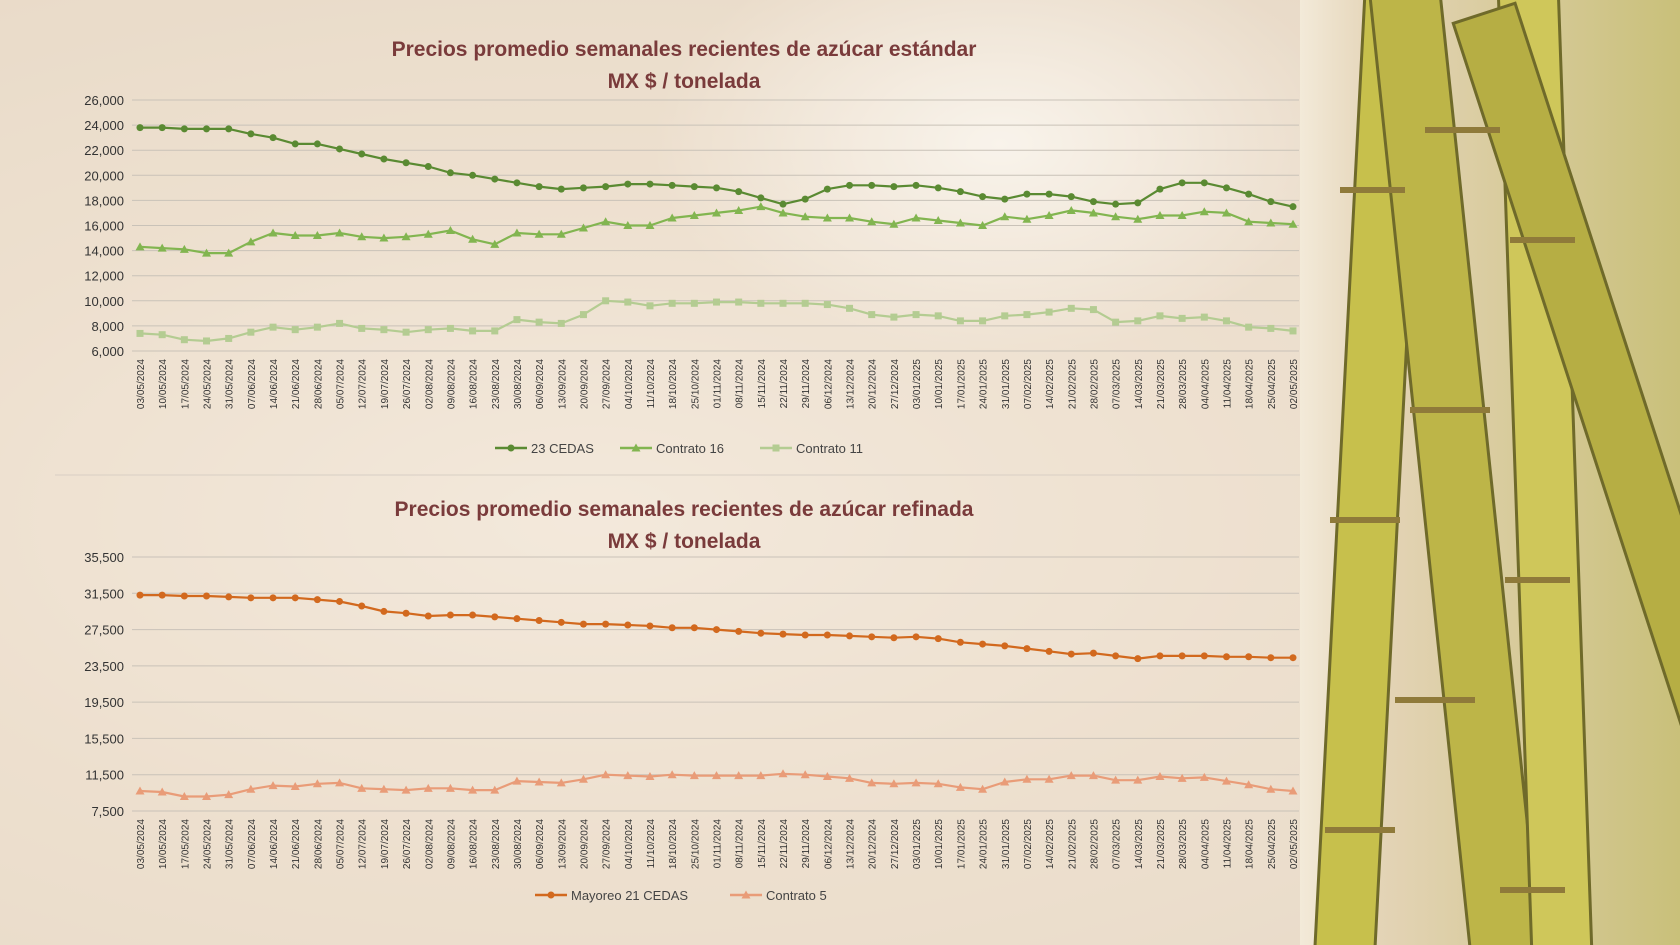 The width and height of the screenshot is (1680, 945). I want to click on y-tick-label: 15,500, so click(104, 738).